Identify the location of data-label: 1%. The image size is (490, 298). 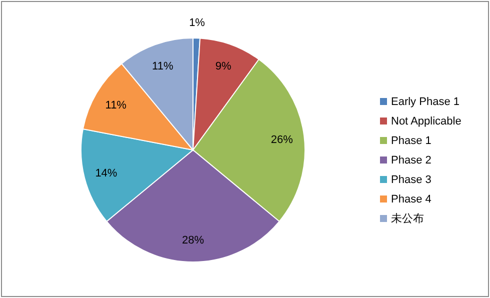
(197, 23).